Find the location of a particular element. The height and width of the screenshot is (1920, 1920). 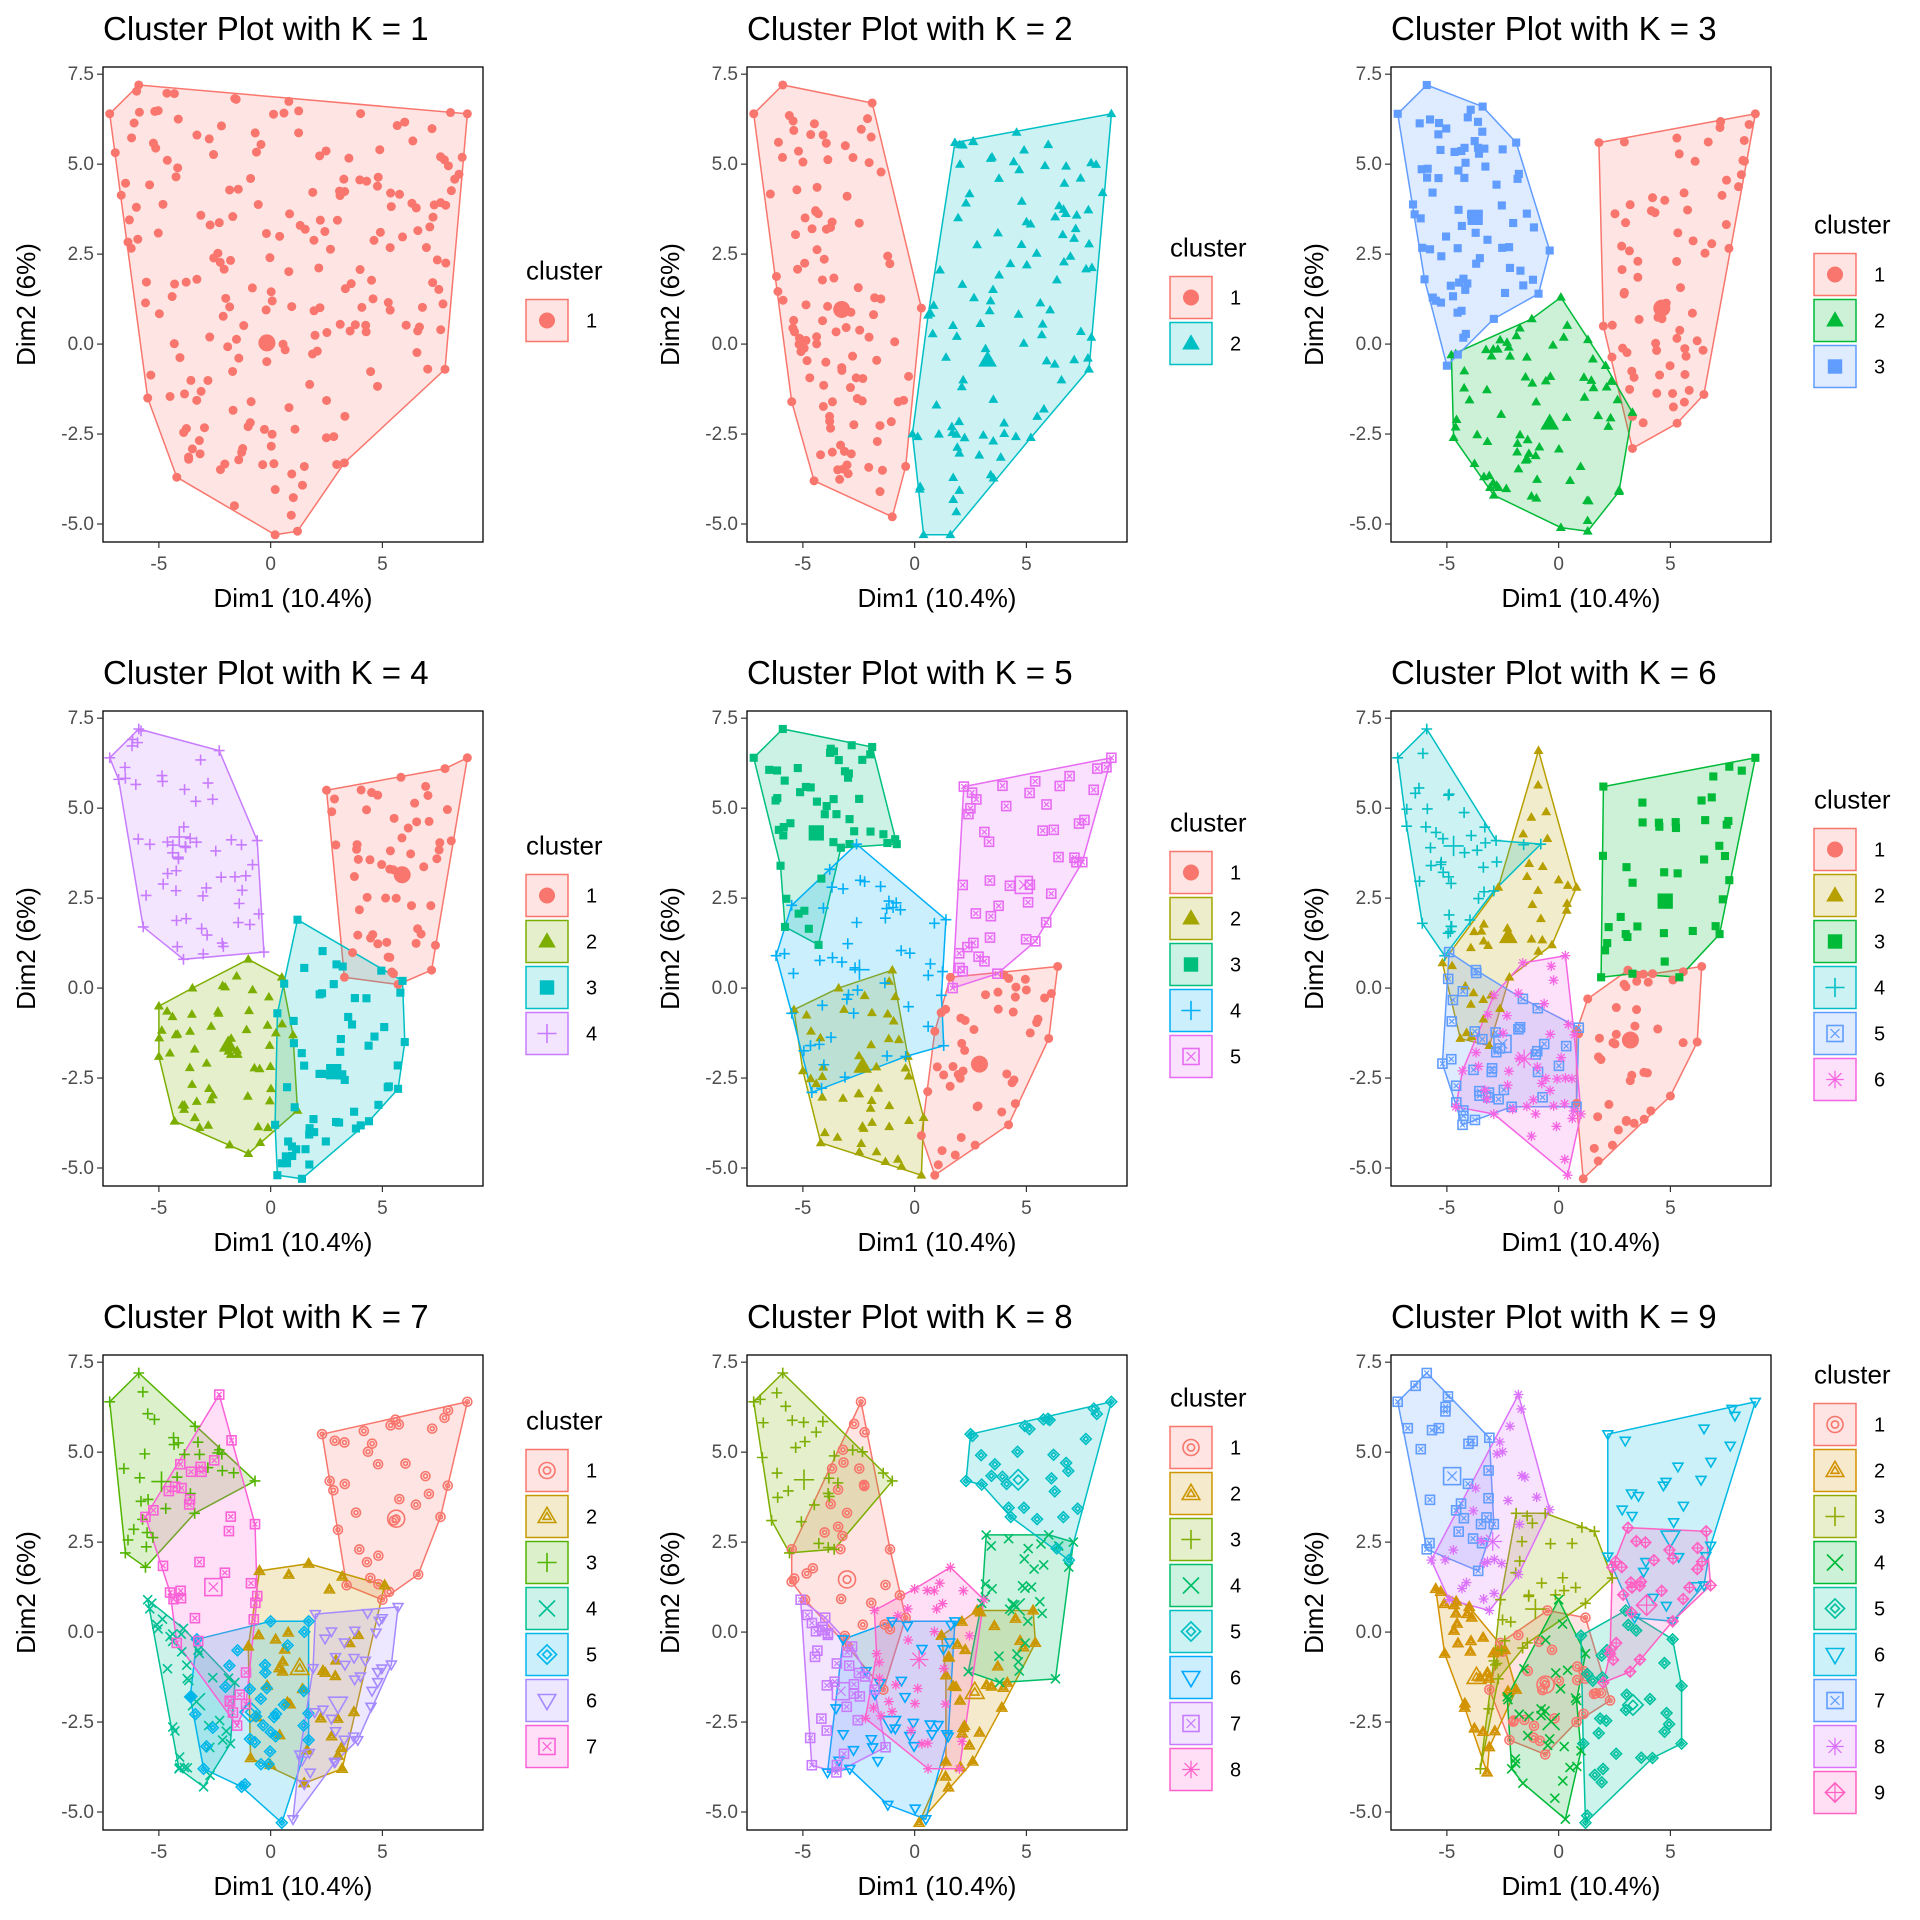

y-tick-label: 5.0 is located at coordinates (1369, 808).